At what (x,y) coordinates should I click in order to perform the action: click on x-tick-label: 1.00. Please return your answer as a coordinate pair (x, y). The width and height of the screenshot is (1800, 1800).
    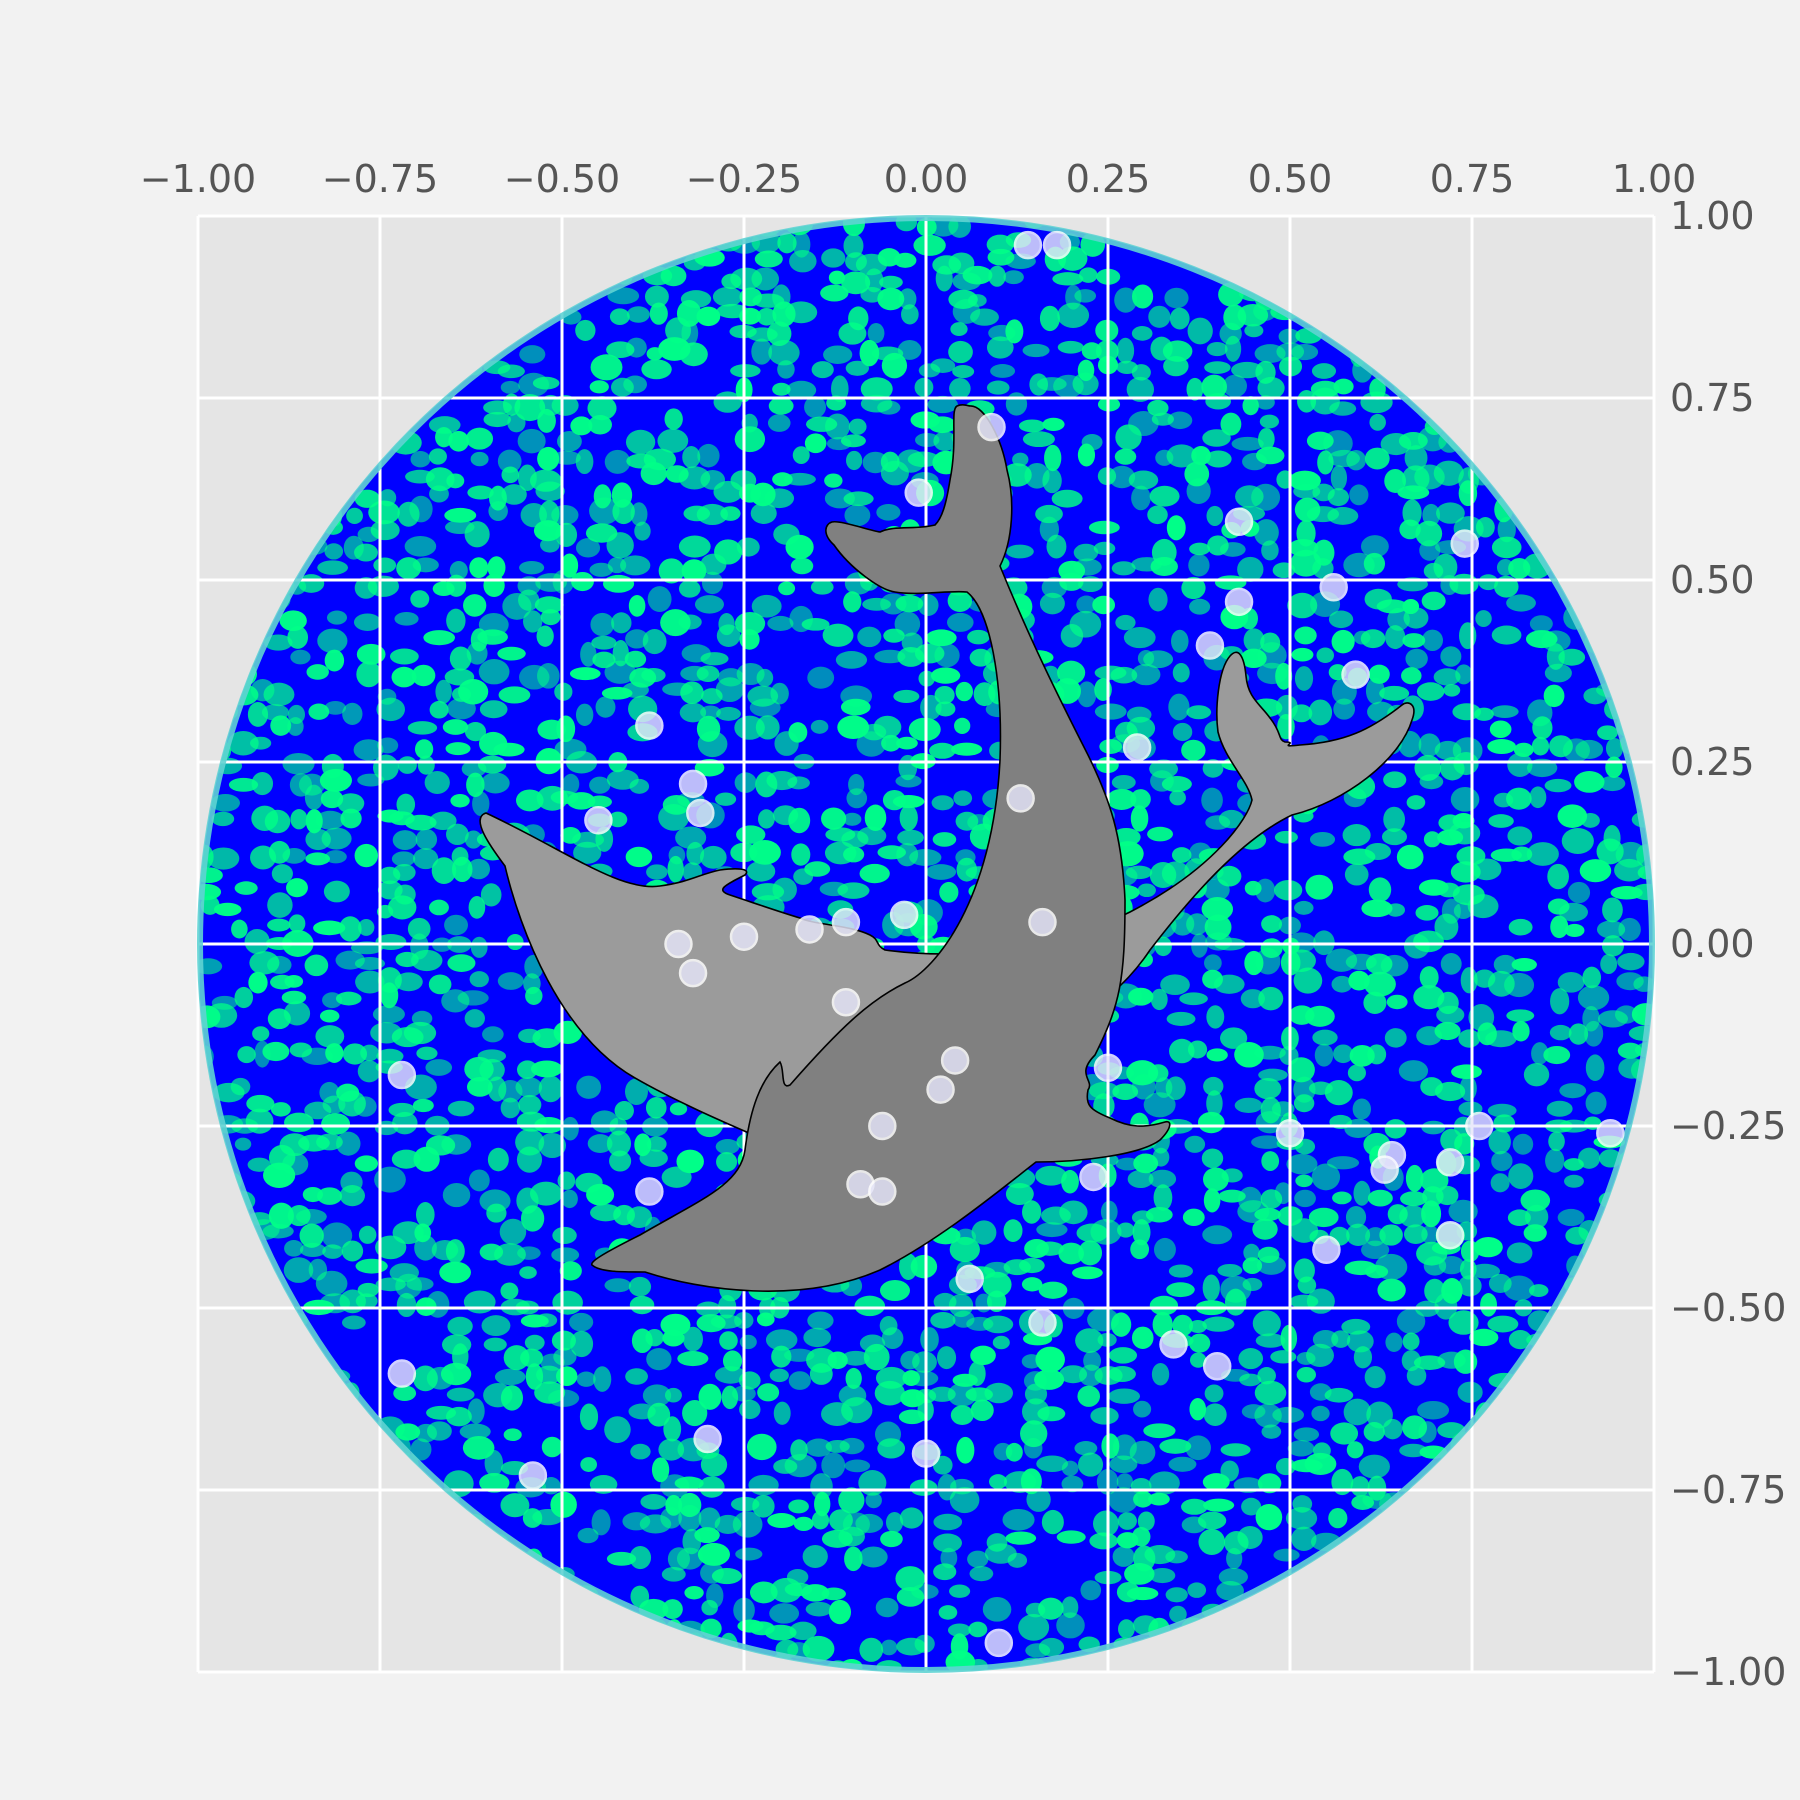
    Looking at the image, I should click on (1654, 179).